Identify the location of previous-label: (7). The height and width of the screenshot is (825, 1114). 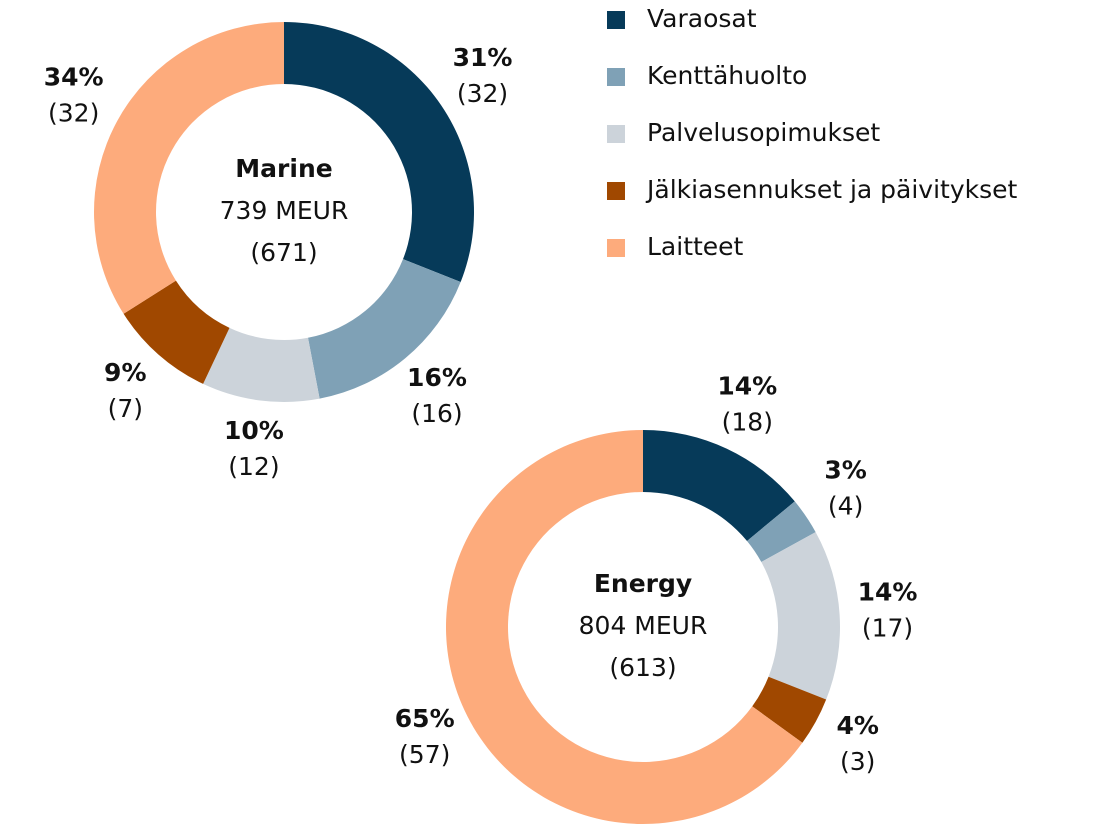
(125, 408).